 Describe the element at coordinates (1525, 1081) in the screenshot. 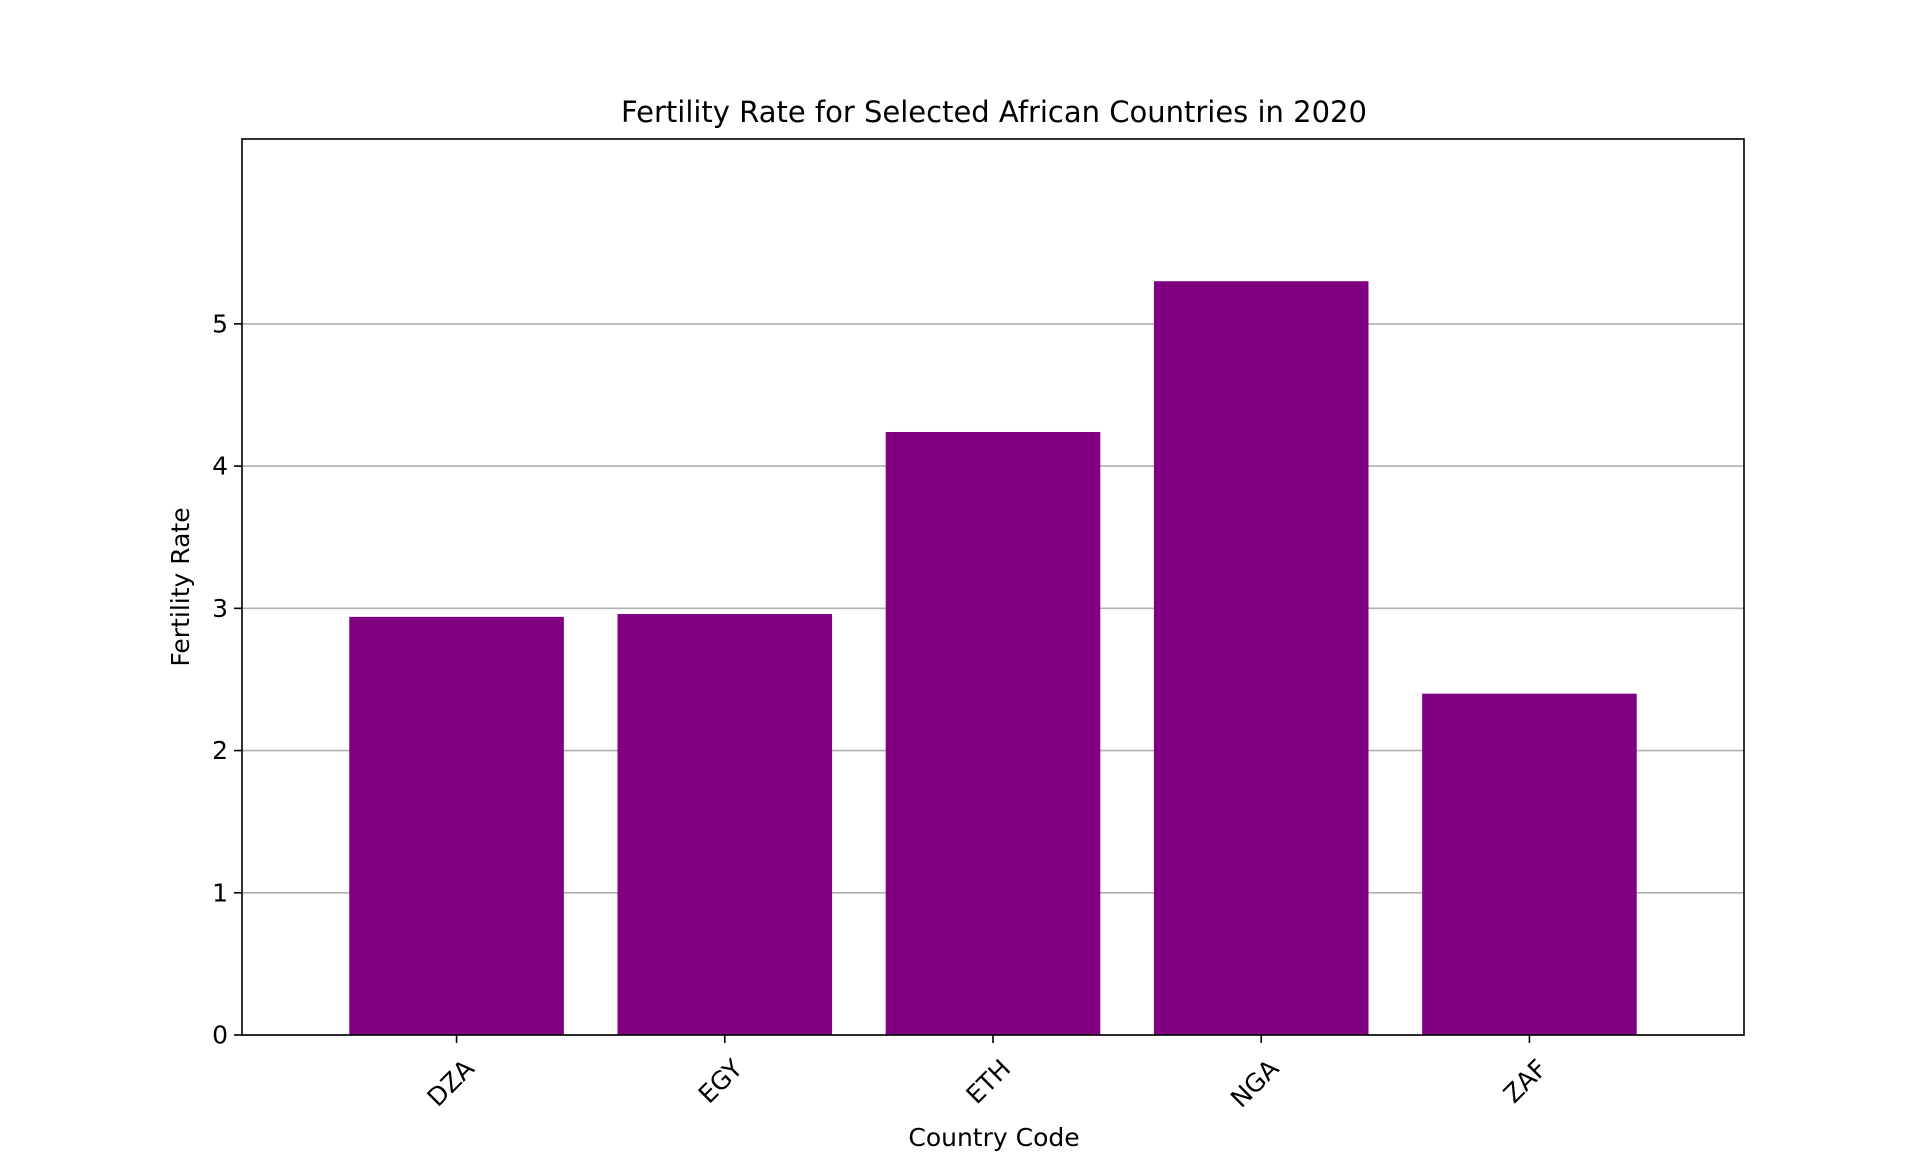

I see `x-tick-label: ZAF` at that location.